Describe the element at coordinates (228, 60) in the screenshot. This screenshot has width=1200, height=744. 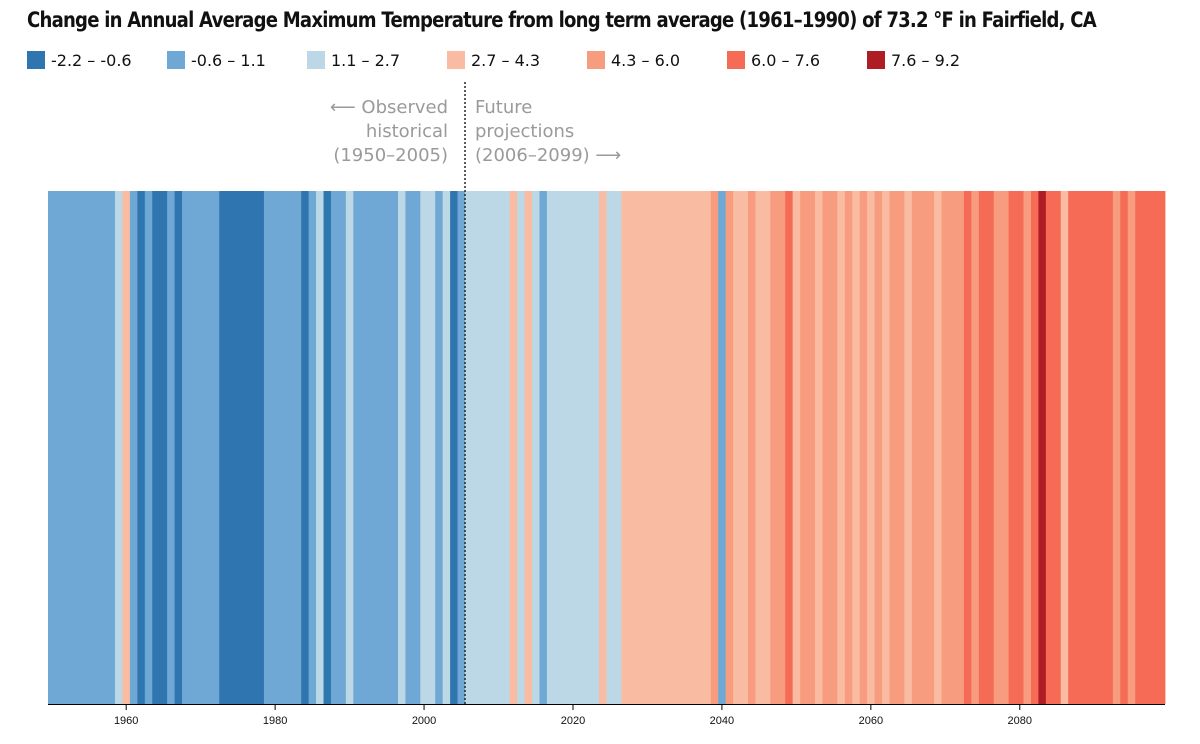
I see `legend-label: -0.6 – 1.1` at that location.